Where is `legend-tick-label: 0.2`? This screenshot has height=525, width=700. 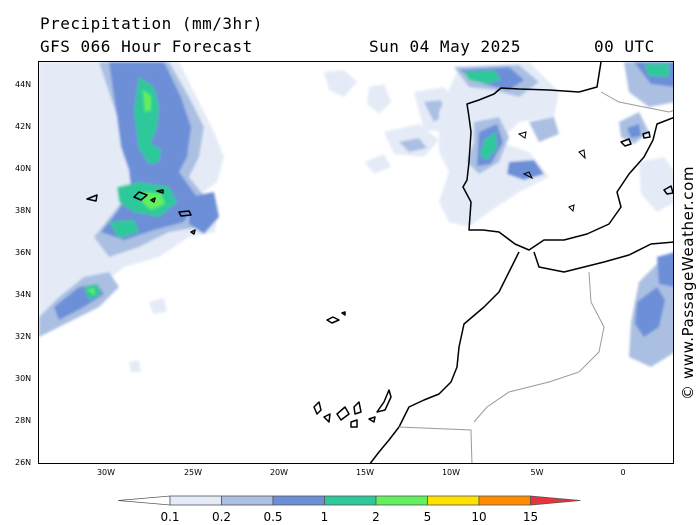 legend-tick-label: 0.2 is located at coordinates (221, 517).